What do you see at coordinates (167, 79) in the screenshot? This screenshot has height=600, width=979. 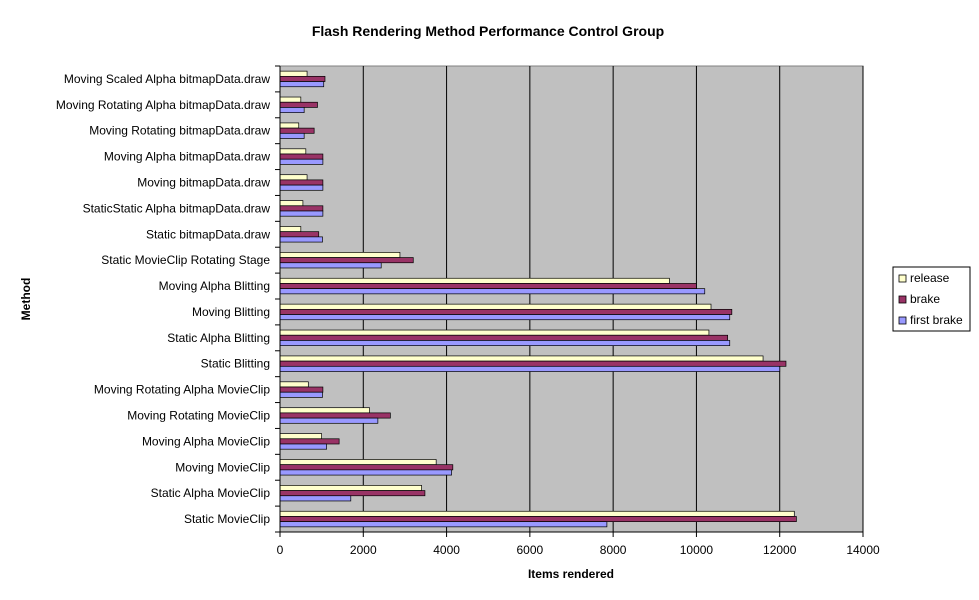 I see `category-label: Moving Scaled Alpha bitmapData.draw` at bounding box center [167, 79].